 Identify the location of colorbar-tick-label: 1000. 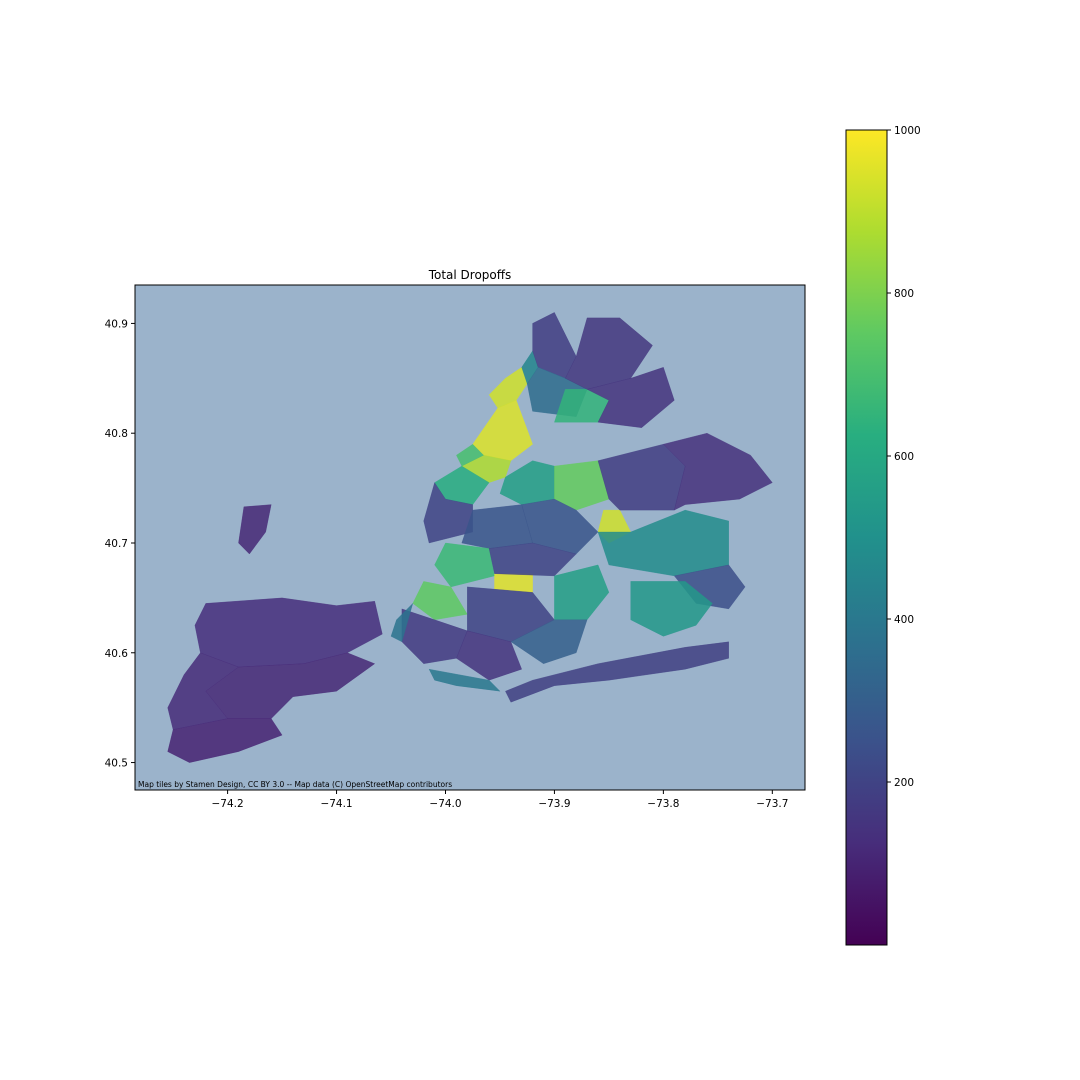
(907, 131).